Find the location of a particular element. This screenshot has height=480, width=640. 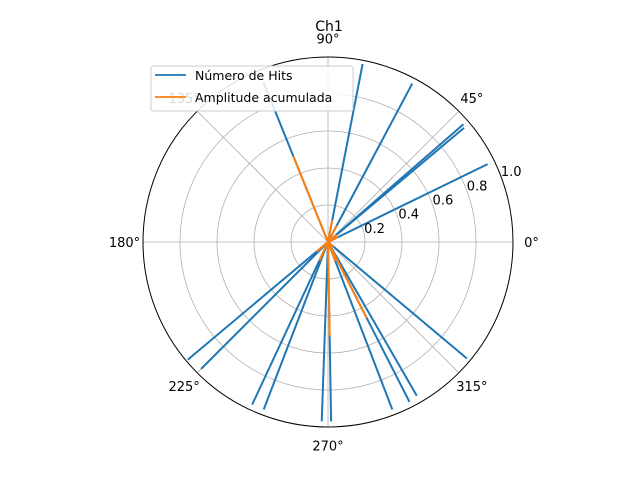

legend-box is located at coordinates (252, 88).